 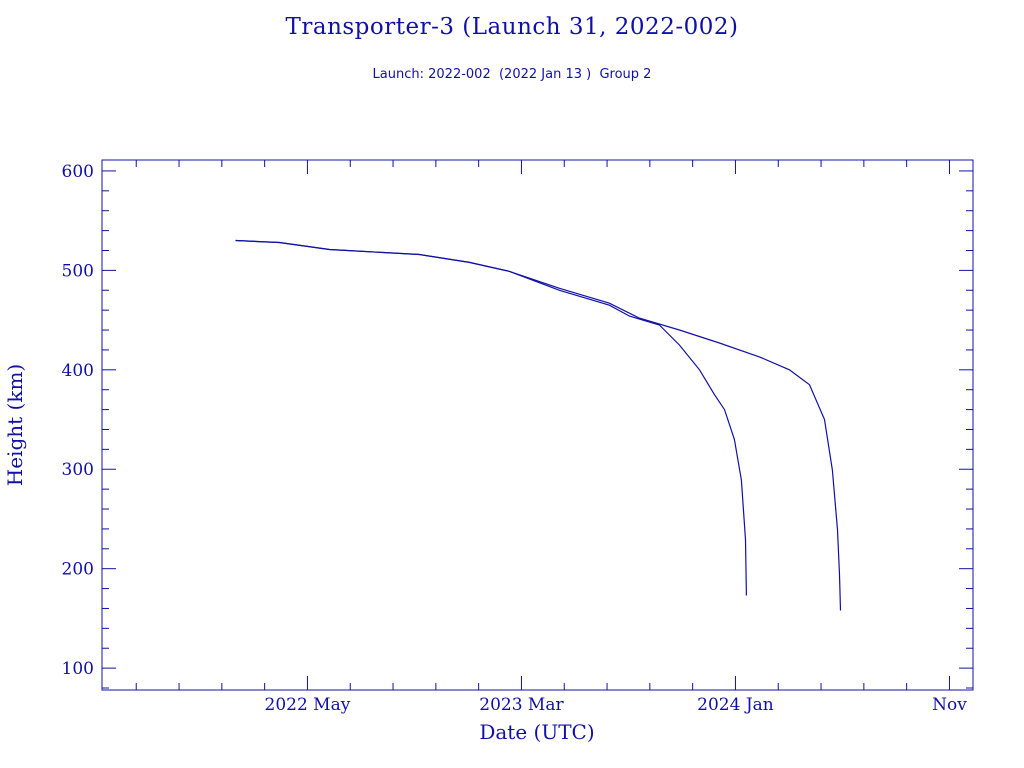 What do you see at coordinates (78, 371) in the screenshot?
I see `y-tick-label: 400` at bounding box center [78, 371].